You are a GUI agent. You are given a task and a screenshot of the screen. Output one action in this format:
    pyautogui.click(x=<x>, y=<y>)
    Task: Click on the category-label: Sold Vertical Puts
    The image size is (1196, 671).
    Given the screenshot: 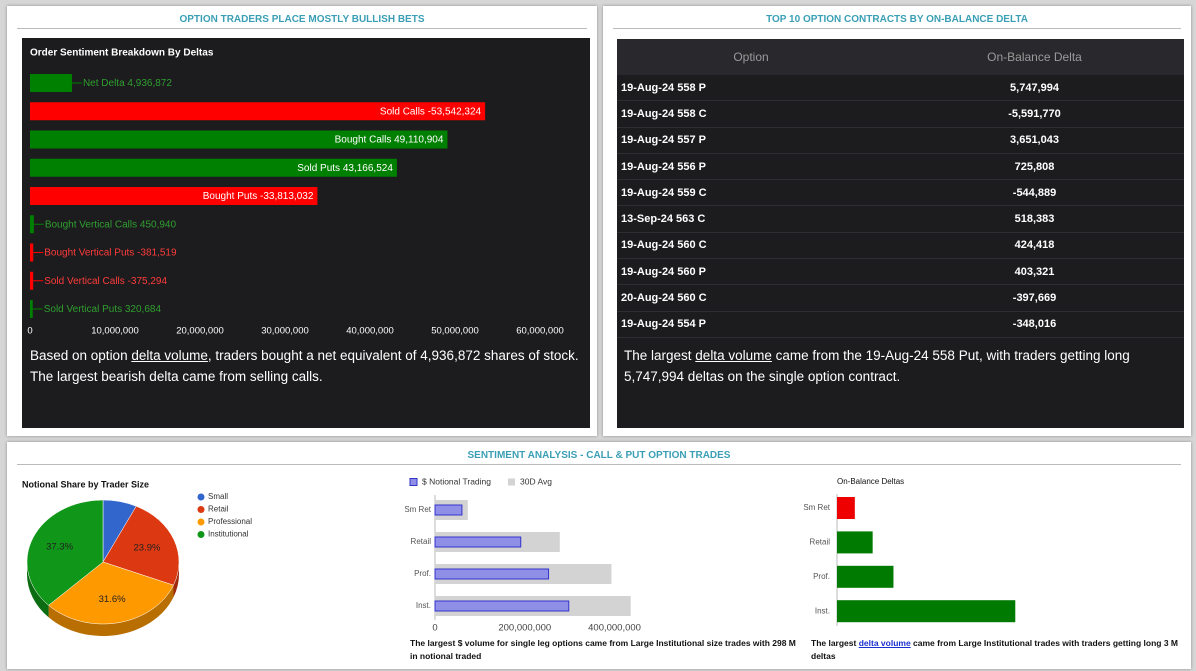 What is the action you would take?
    pyautogui.click(x=83, y=309)
    